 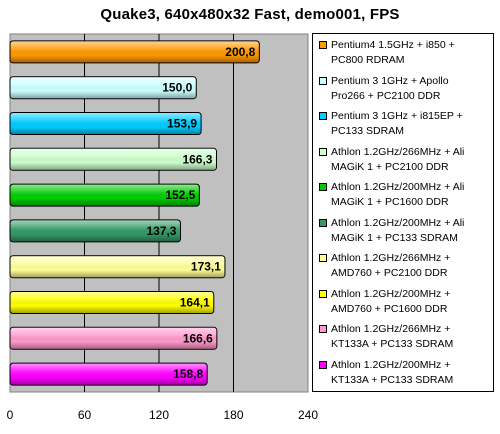 I want to click on chart-title: Quake3, 640x480x32 Fast, demo001, FPS, so click(x=250, y=14).